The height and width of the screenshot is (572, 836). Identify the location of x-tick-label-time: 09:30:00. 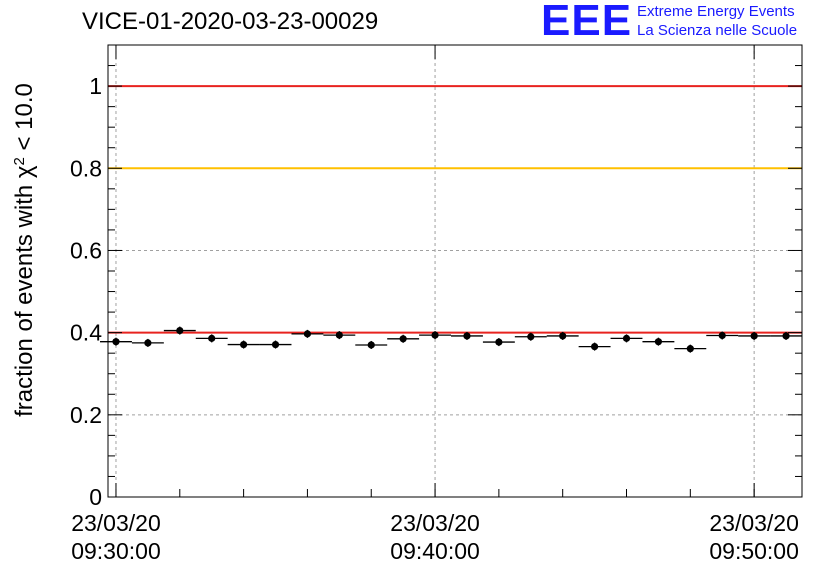
(116, 551).